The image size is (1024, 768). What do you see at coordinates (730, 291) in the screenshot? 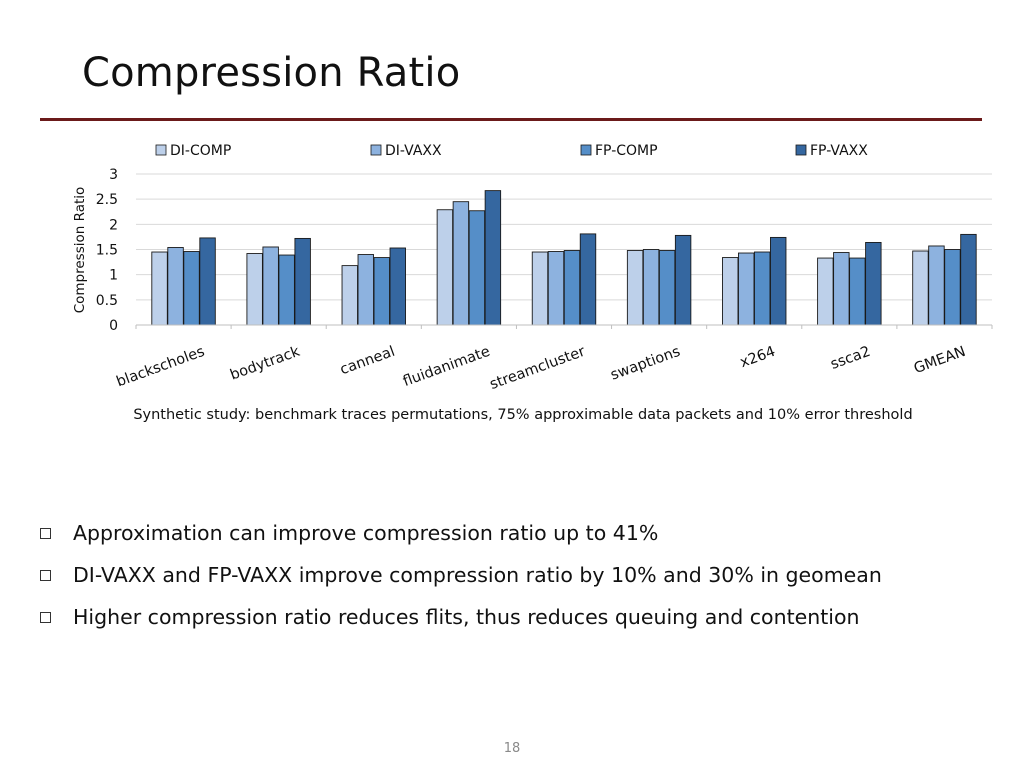
I see `bar-di-comp-x264` at bounding box center [730, 291].